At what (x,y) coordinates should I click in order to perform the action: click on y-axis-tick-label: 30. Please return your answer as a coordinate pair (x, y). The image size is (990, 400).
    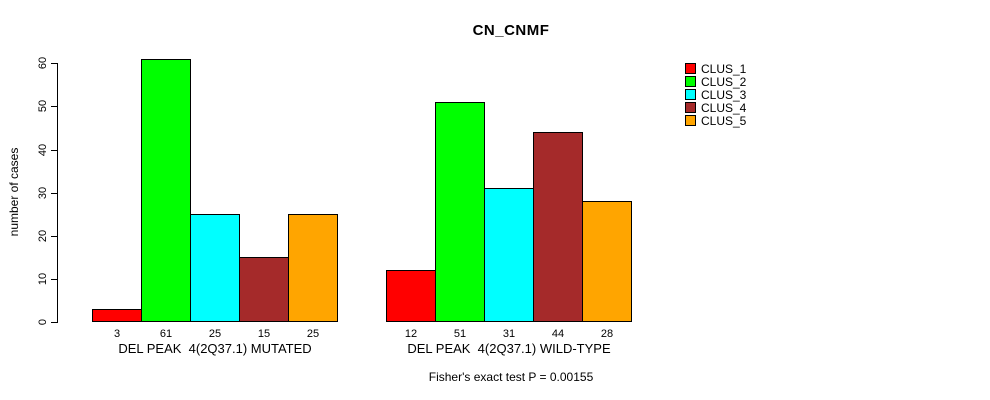
    Looking at the image, I should click on (43, 193).